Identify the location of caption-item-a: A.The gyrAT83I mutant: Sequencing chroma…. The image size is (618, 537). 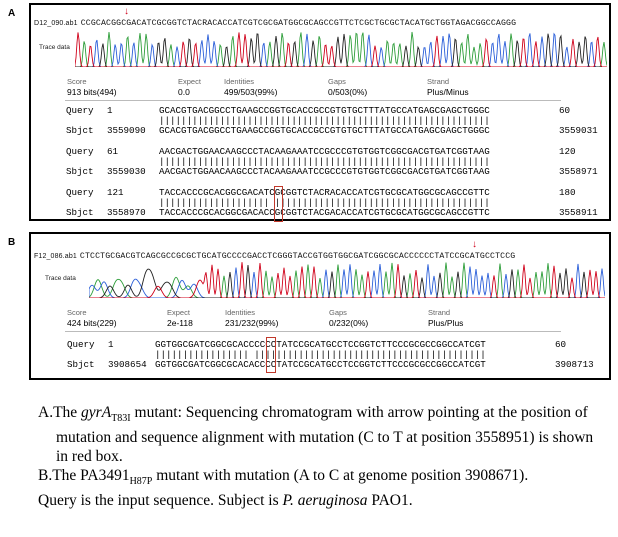
(318, 434).